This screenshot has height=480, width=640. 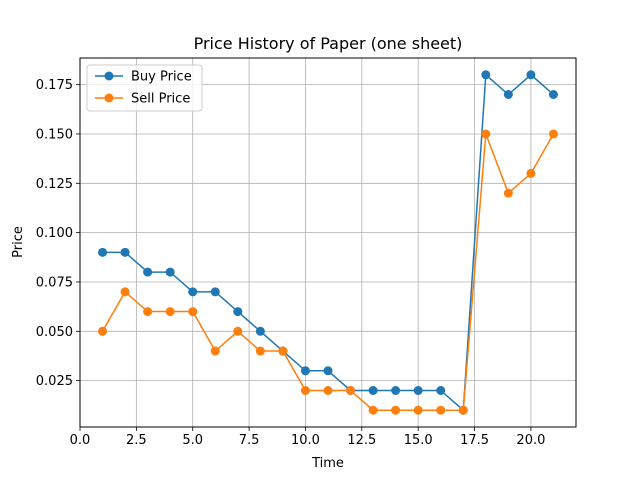 What do you see at coordinates (249, 440) in the screenshot?
I see `x-tick-label: 7.5` at bounding box center [249, 440].